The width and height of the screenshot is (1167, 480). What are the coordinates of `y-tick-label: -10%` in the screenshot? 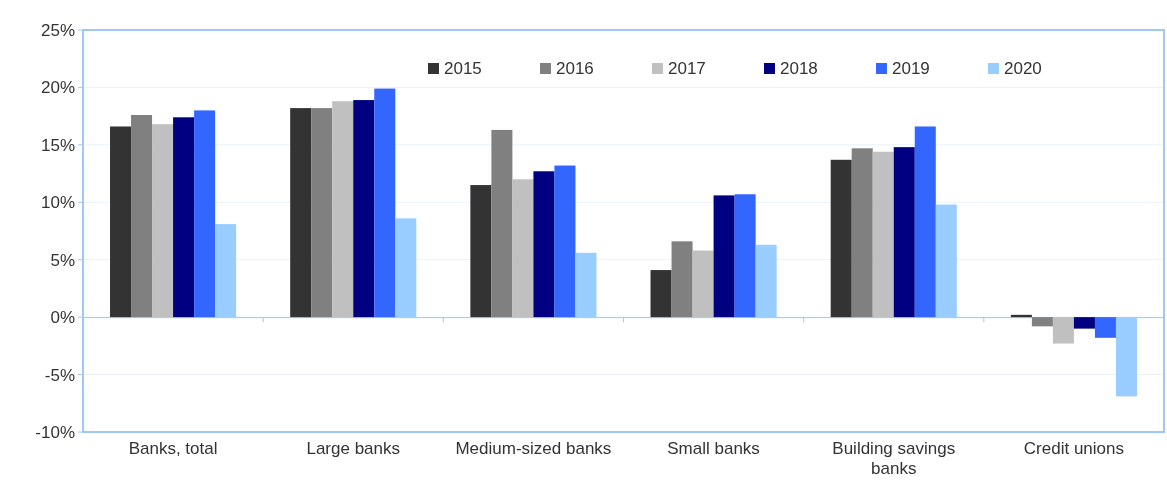 It's located at (55, 432).